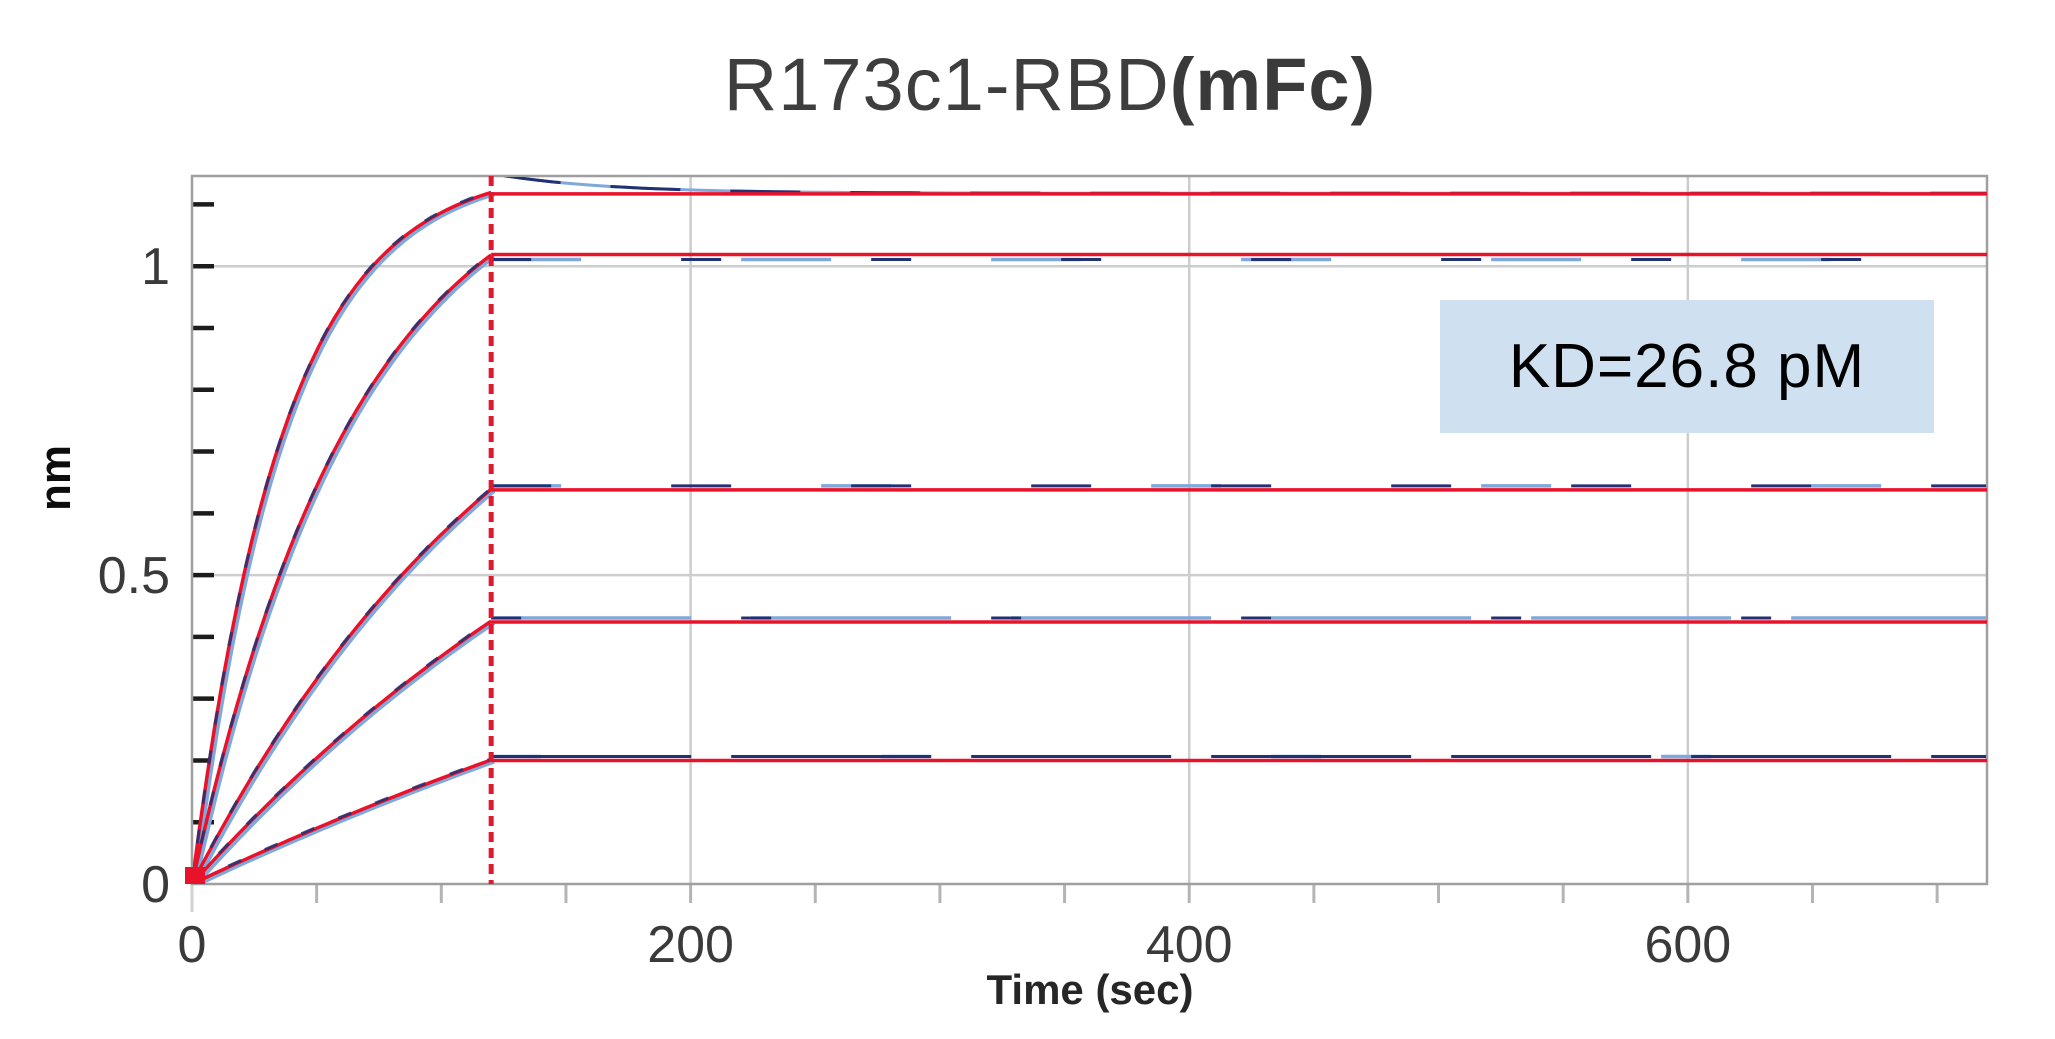 Image resolution: width=2055 pixels, height=1039 pixels. What do you see at coordinates (946, 84) in the screenshot?
I see `chart-title-main: R173c1-RBD` at bounding box center [946, 84].